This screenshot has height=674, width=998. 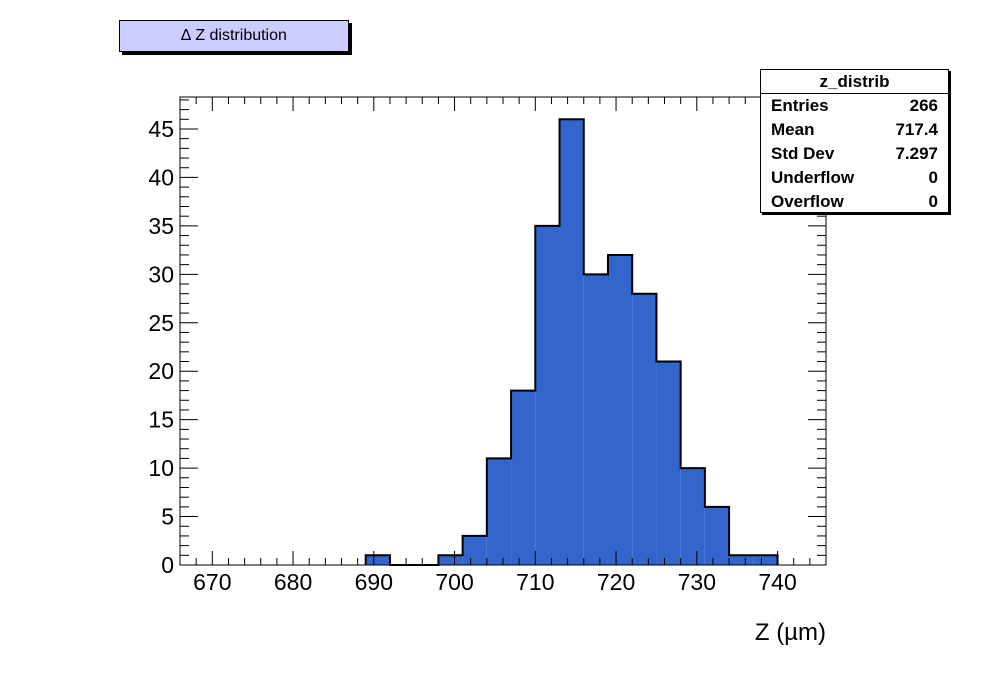 I want to click on stat-label: Entries, so click(x=800, y=105).